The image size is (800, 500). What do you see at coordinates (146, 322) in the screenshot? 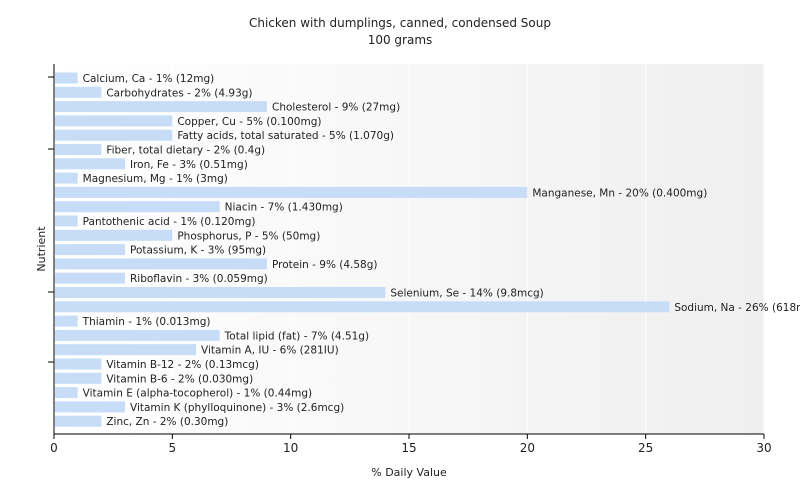
I see `bar-label: Thiamin - 1% (0.013mg)` at bounding box center [146, 322].